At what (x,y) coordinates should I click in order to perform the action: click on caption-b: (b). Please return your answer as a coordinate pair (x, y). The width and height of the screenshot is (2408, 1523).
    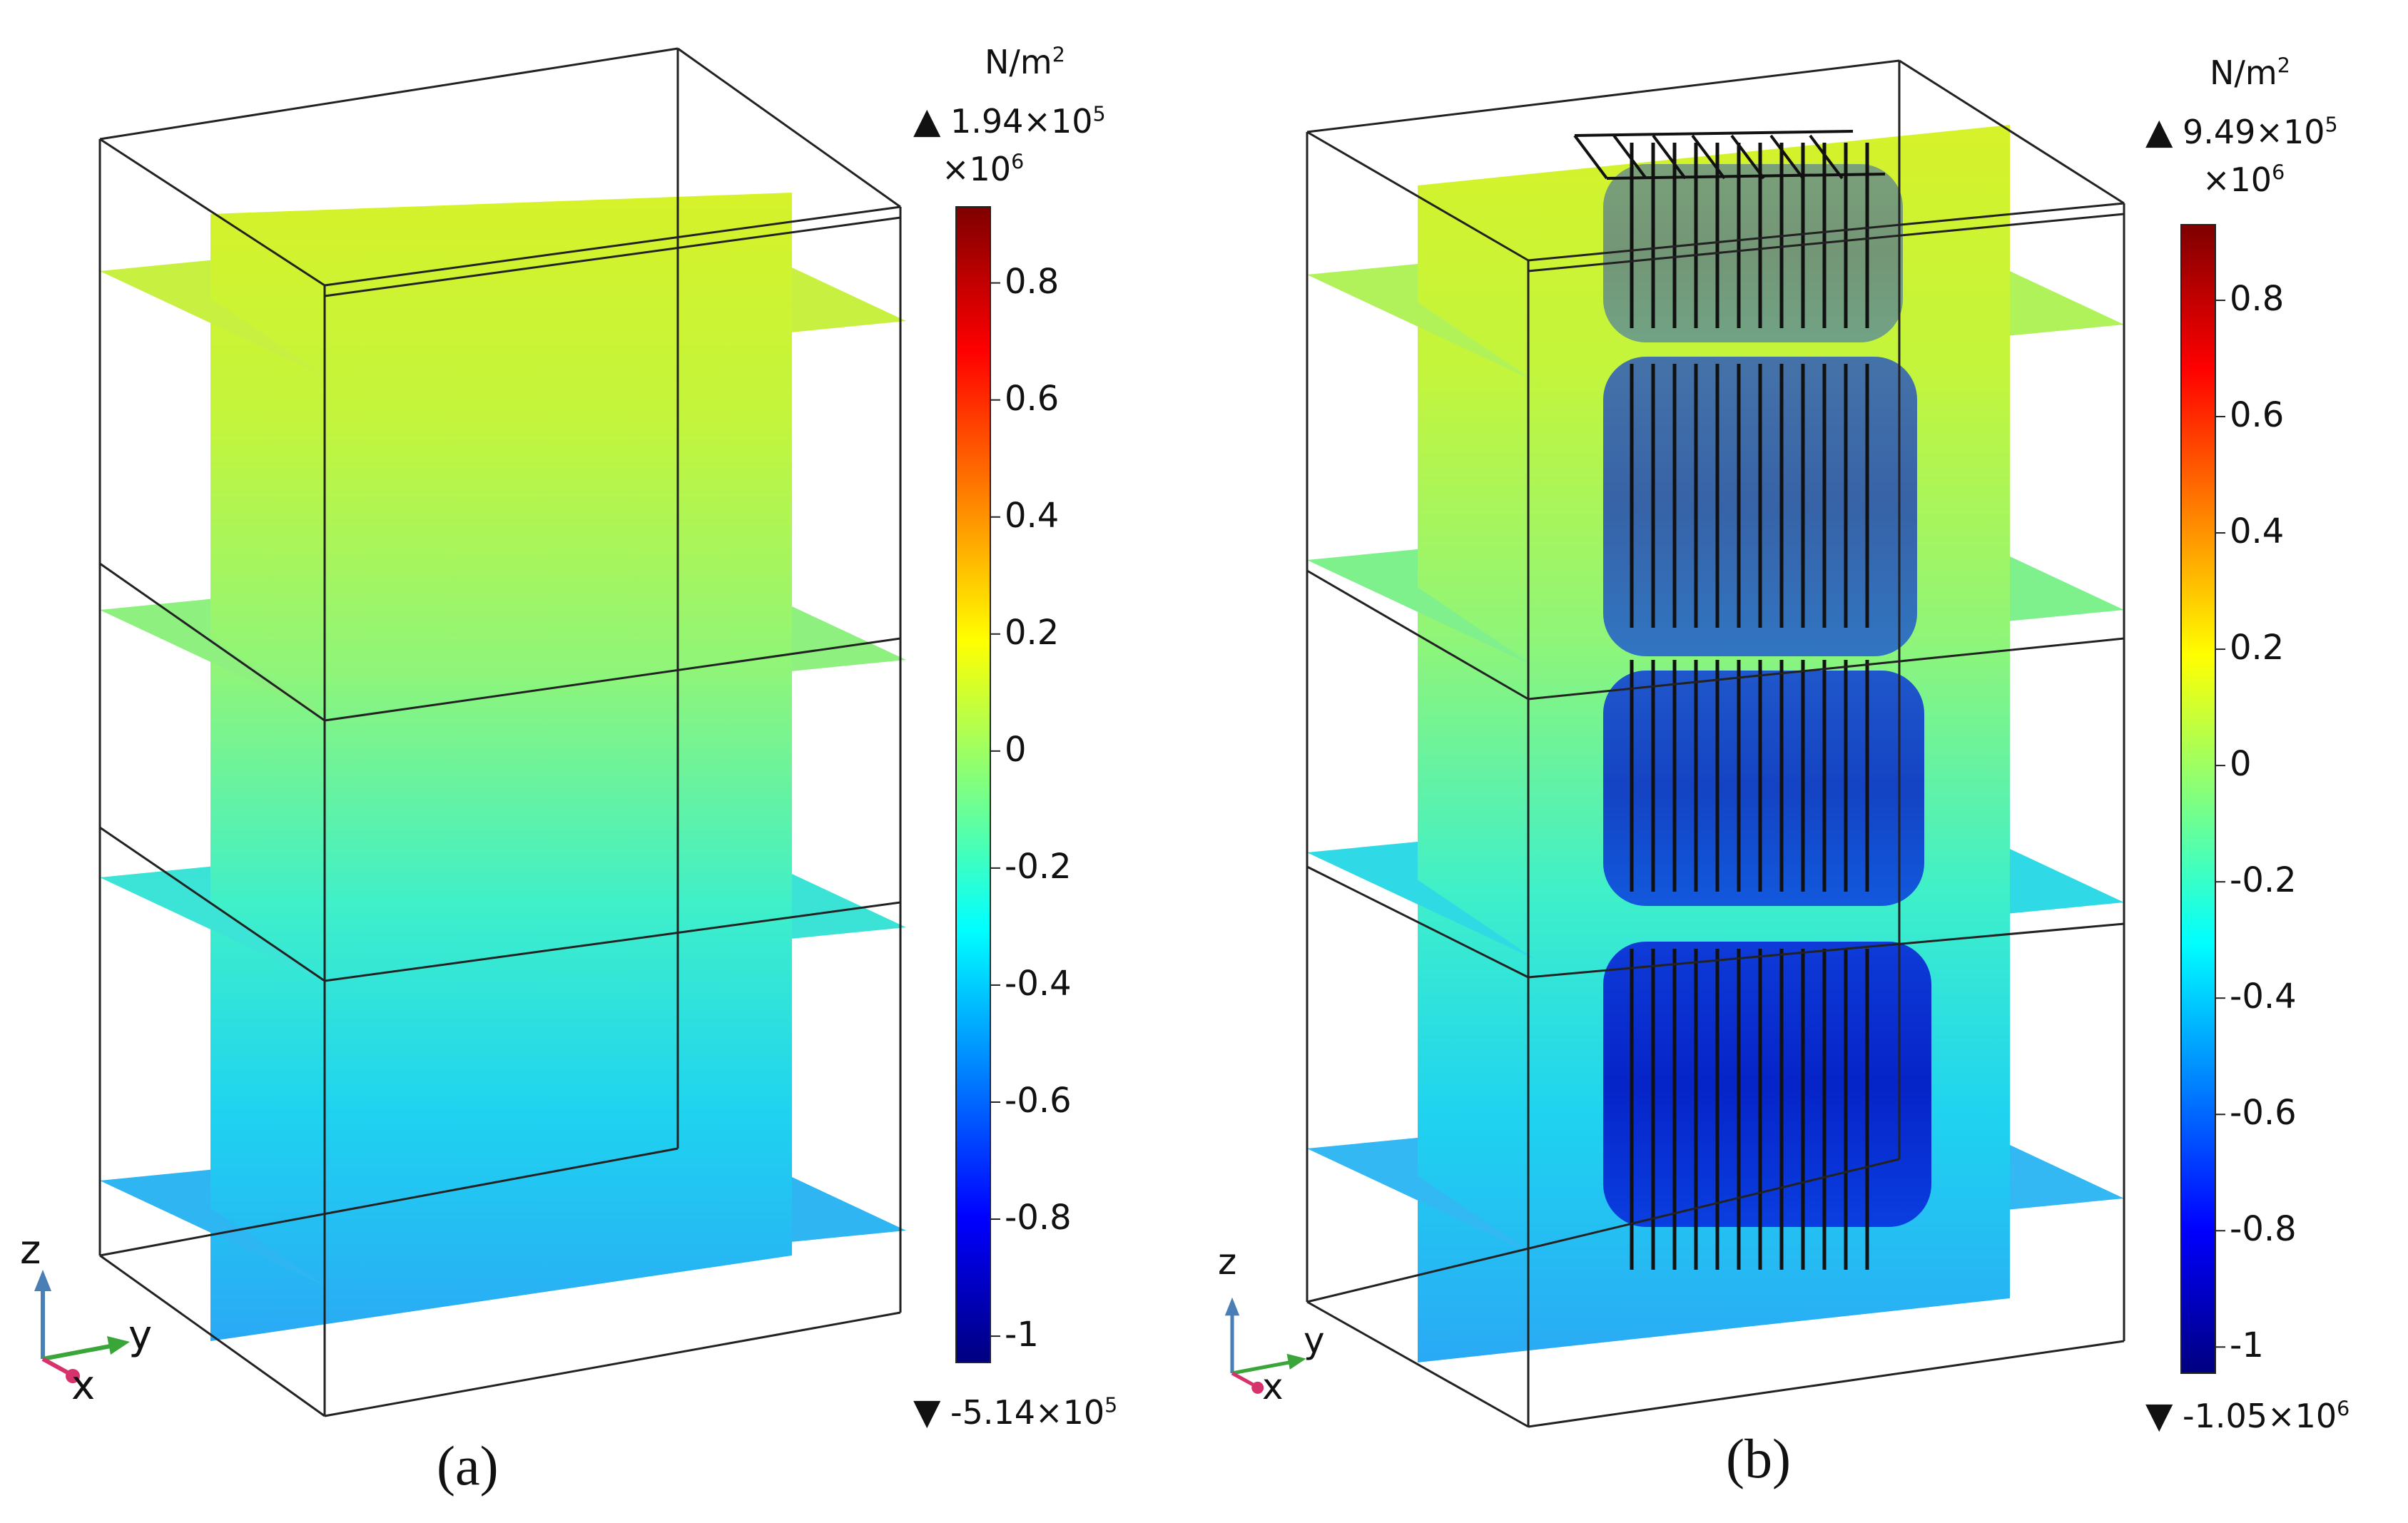
    Looking at the image, I should click on (1758, 1458).